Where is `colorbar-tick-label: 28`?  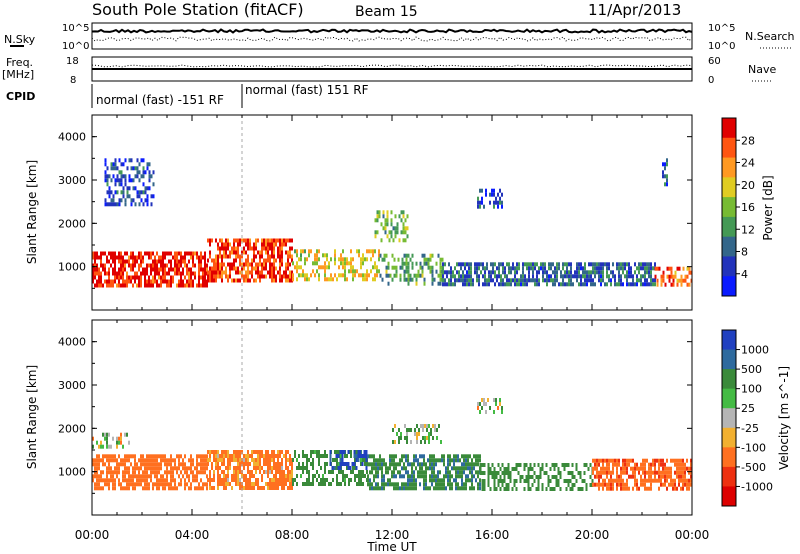
colorbar-tick-label: 28 is located at coordinates (748, 140).